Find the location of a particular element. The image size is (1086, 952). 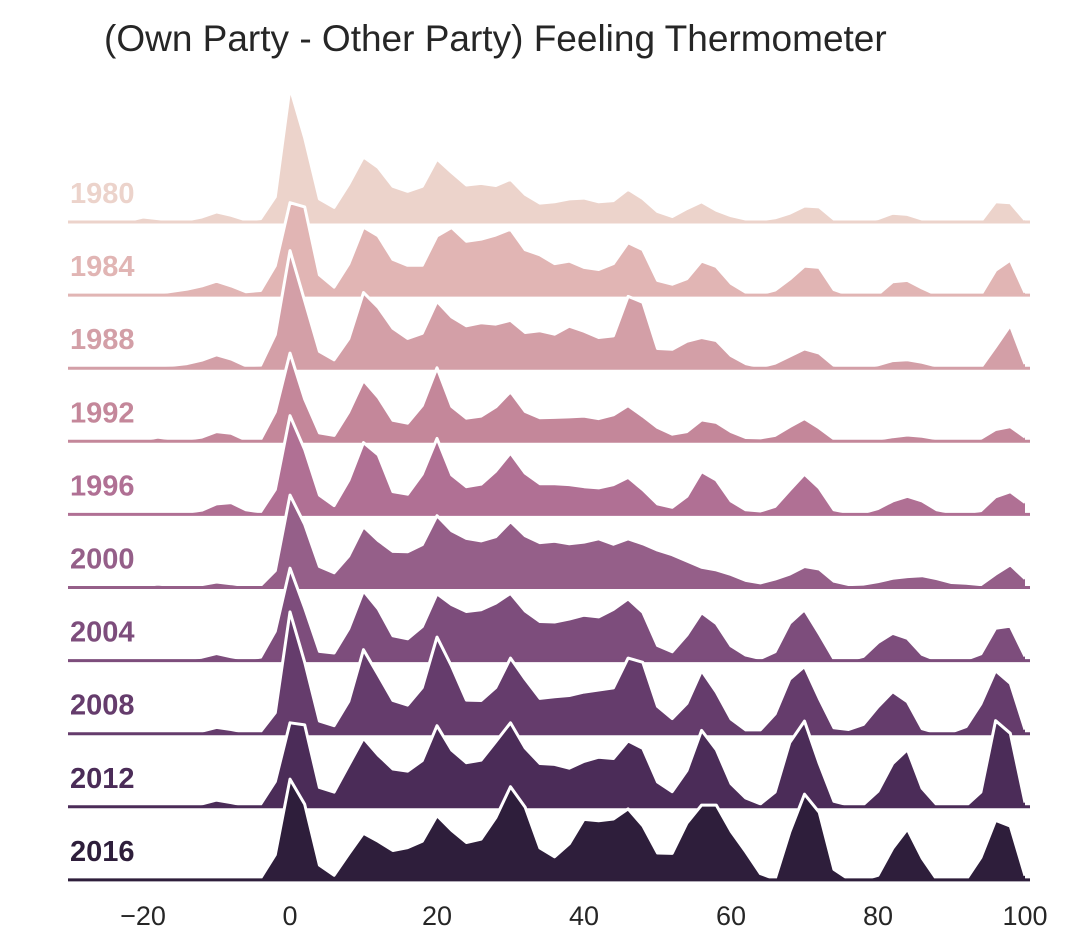

ridge-area-1992 is located at coordinates (547, 397).